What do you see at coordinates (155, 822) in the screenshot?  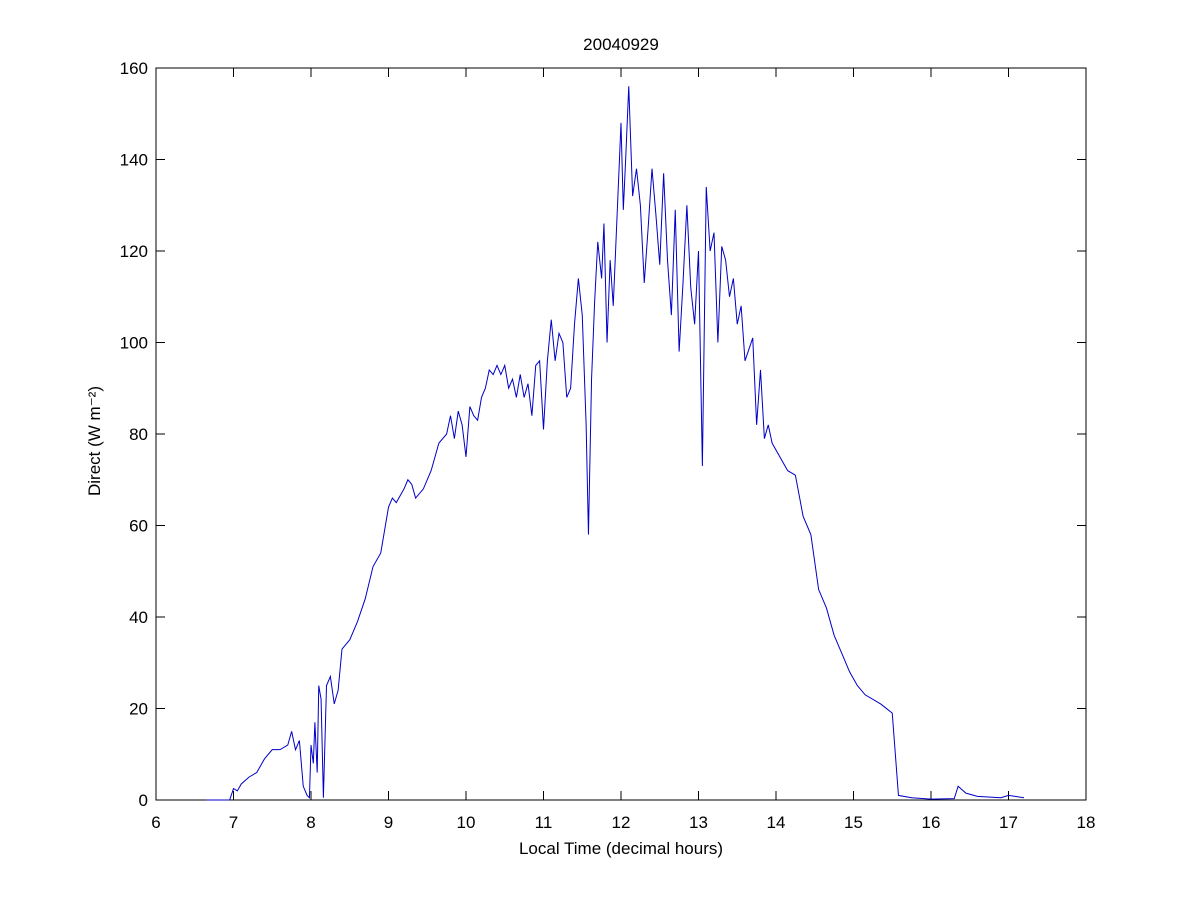 I see `x-tick-label: 6` at bounding box center [155, 822].